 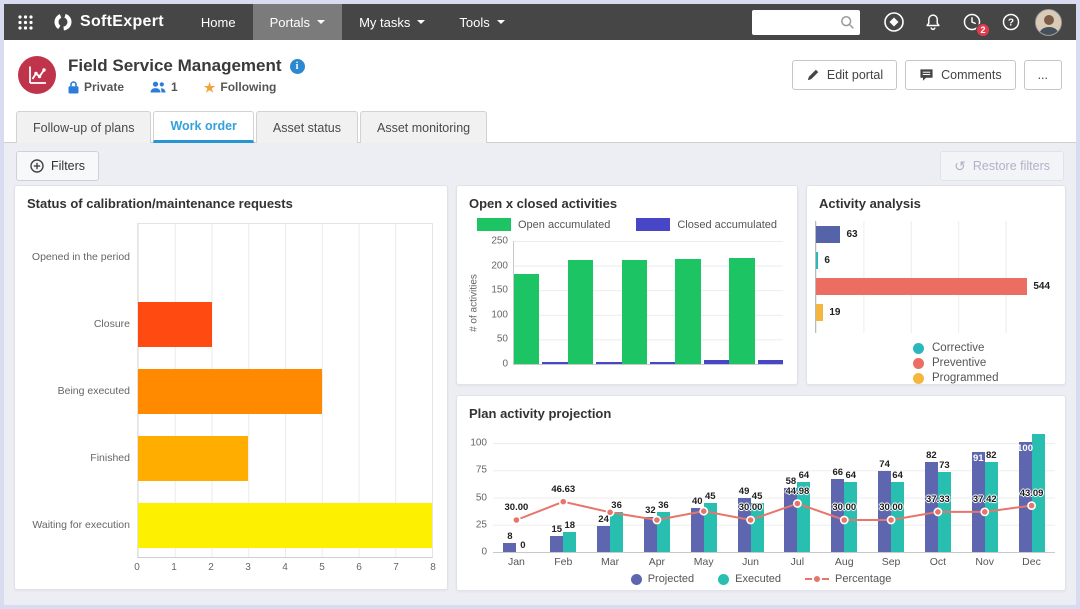 What do you see at coordinates (1011, 22) in the screenshot?
I see `help-icon: ?` at bounding box center [1011, 22].